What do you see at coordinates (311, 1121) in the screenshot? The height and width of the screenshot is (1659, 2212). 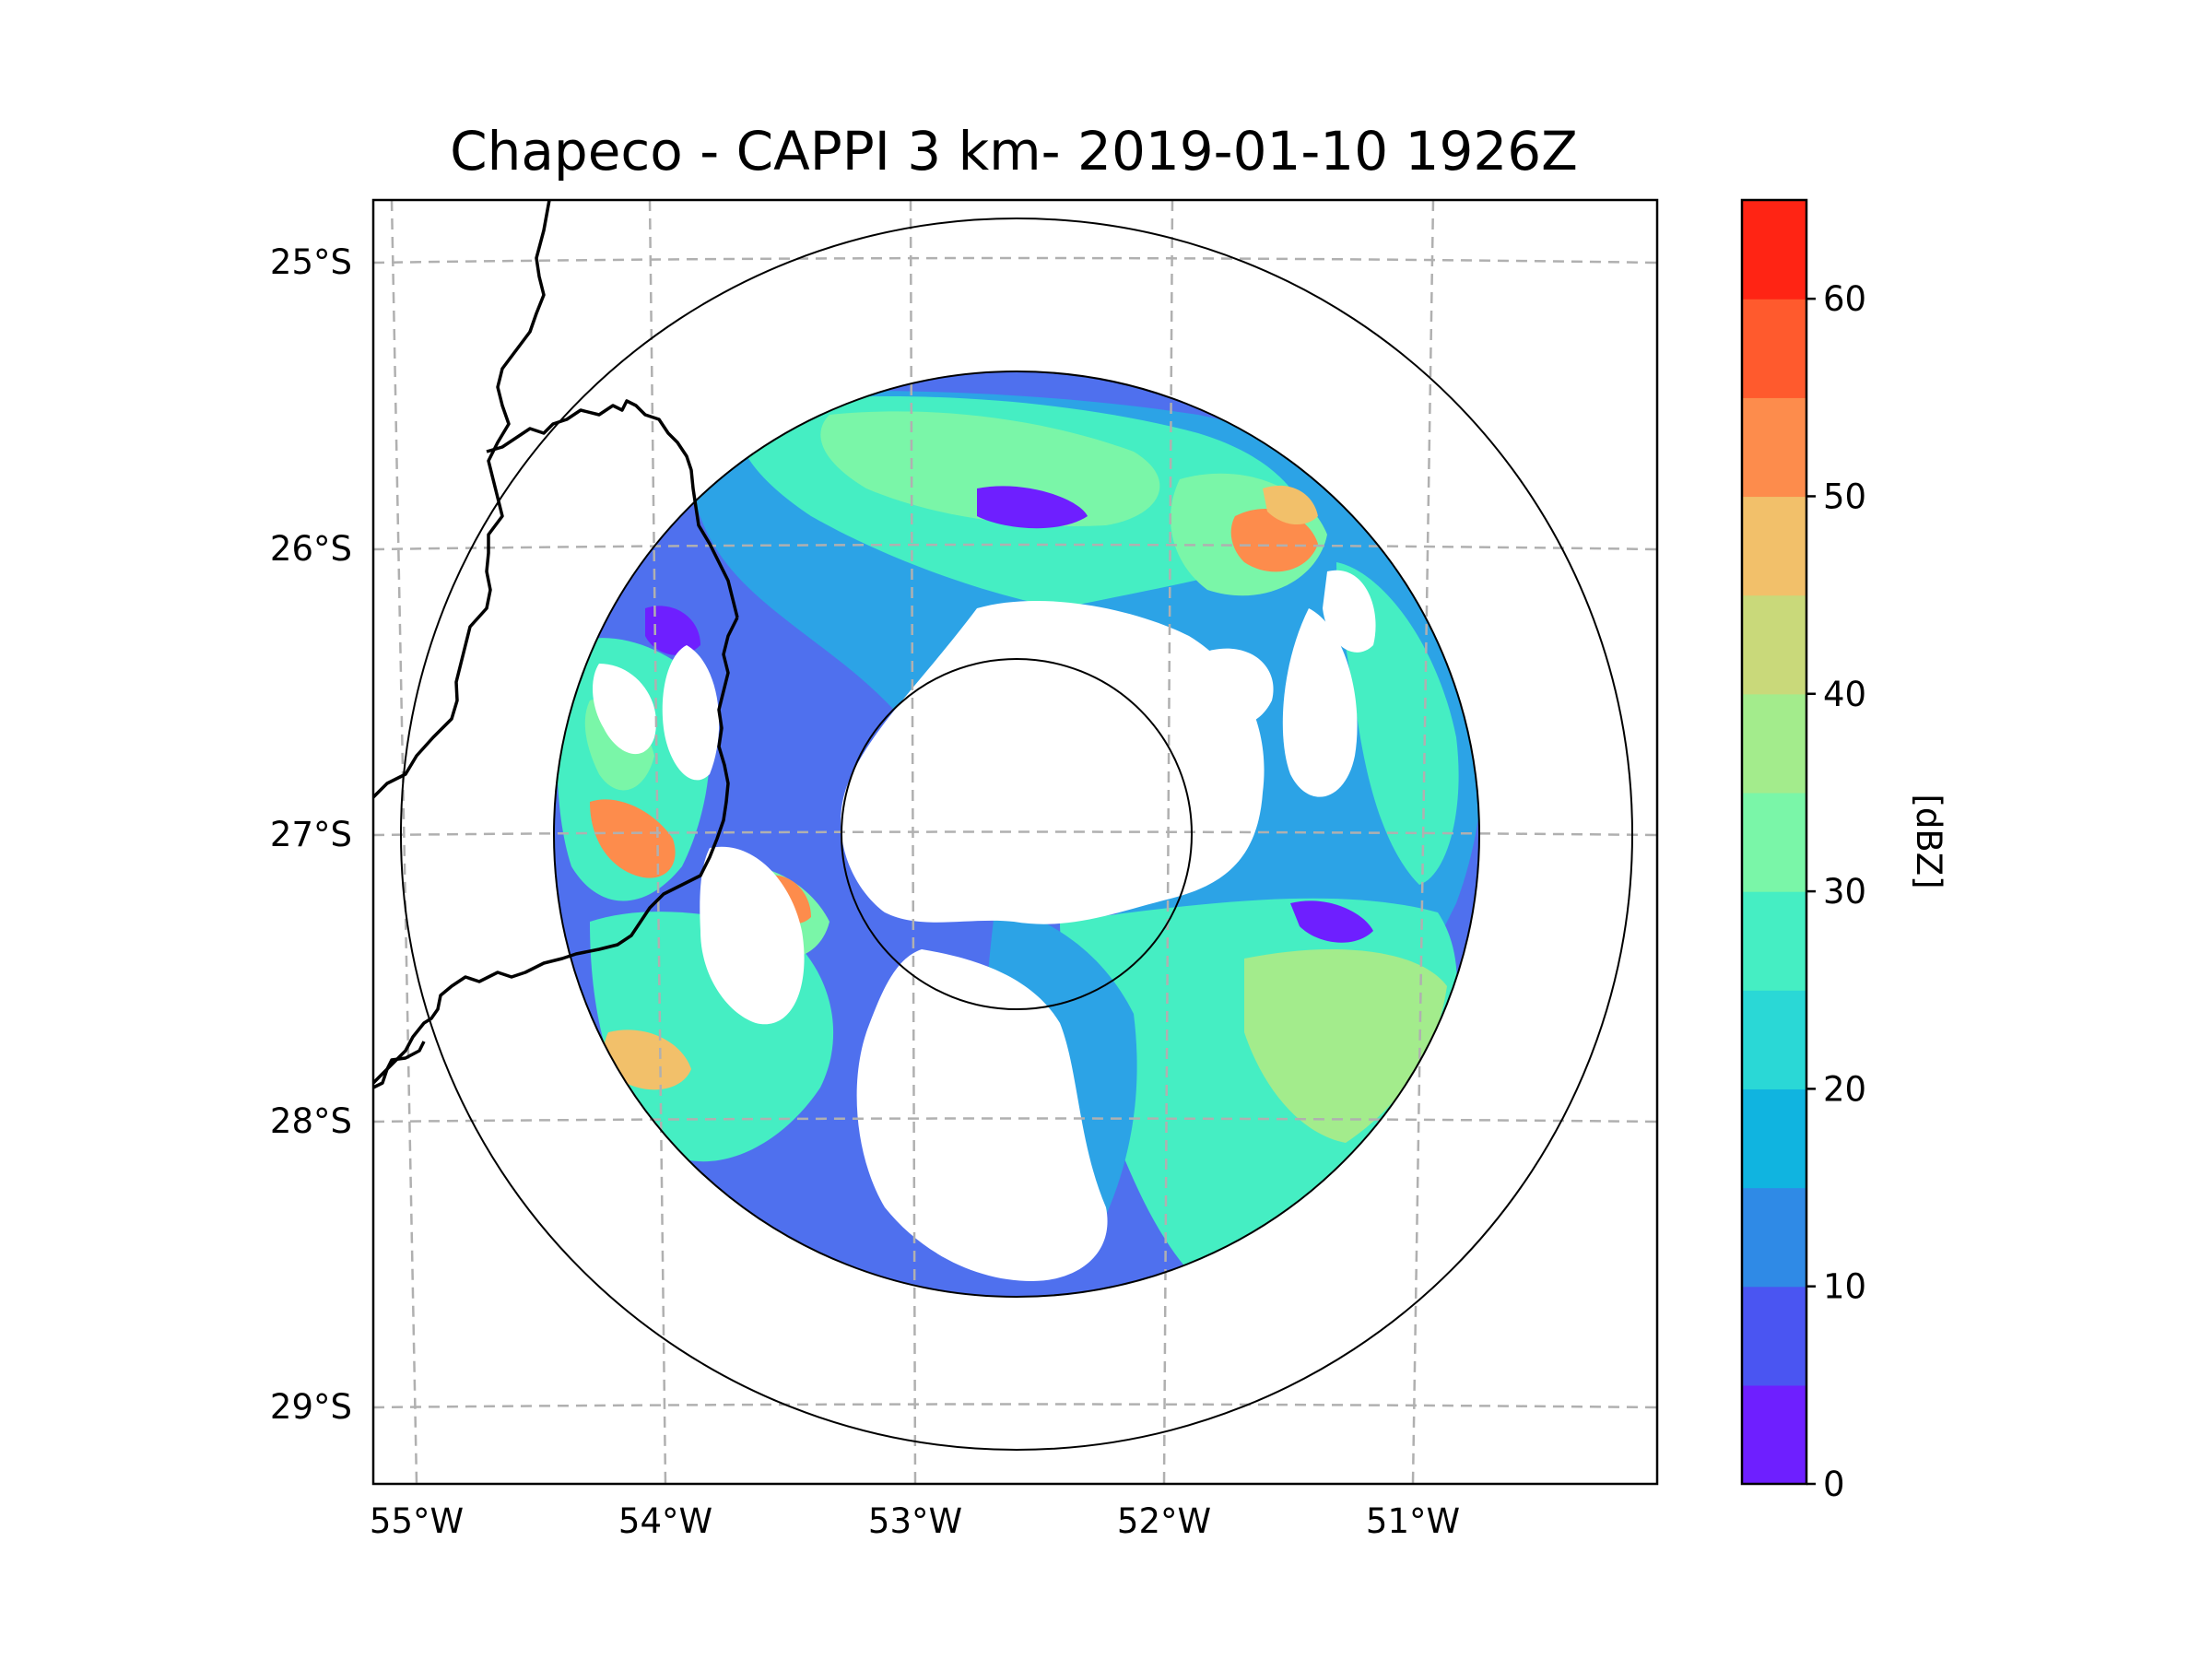 I see `lat-label-28: 28°S` at bounding box center [311, 1121].